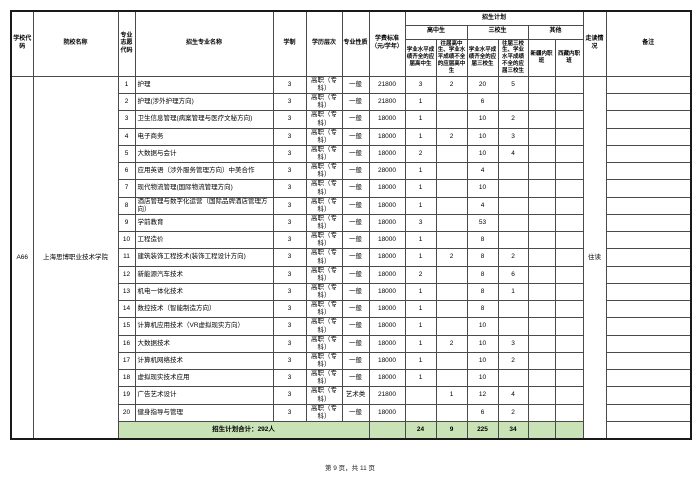 The image size is (700, 486). Describe the element at coordinates (648, 43) in the screenshot. I see `header-remarks: 备注` at that location.